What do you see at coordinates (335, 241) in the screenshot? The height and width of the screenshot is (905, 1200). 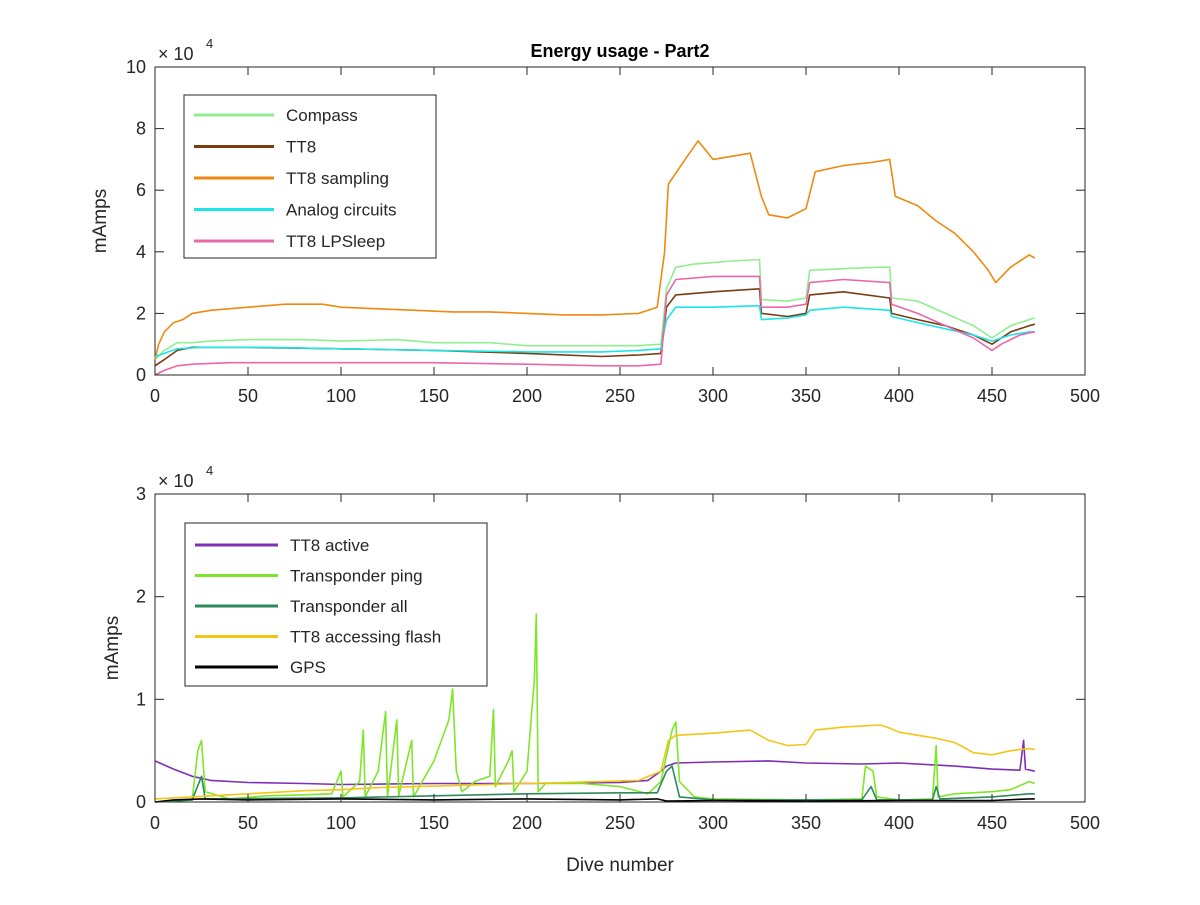 I see `top-legend-label-4: TT8 LPSleep` at bounding box center [335, 241].